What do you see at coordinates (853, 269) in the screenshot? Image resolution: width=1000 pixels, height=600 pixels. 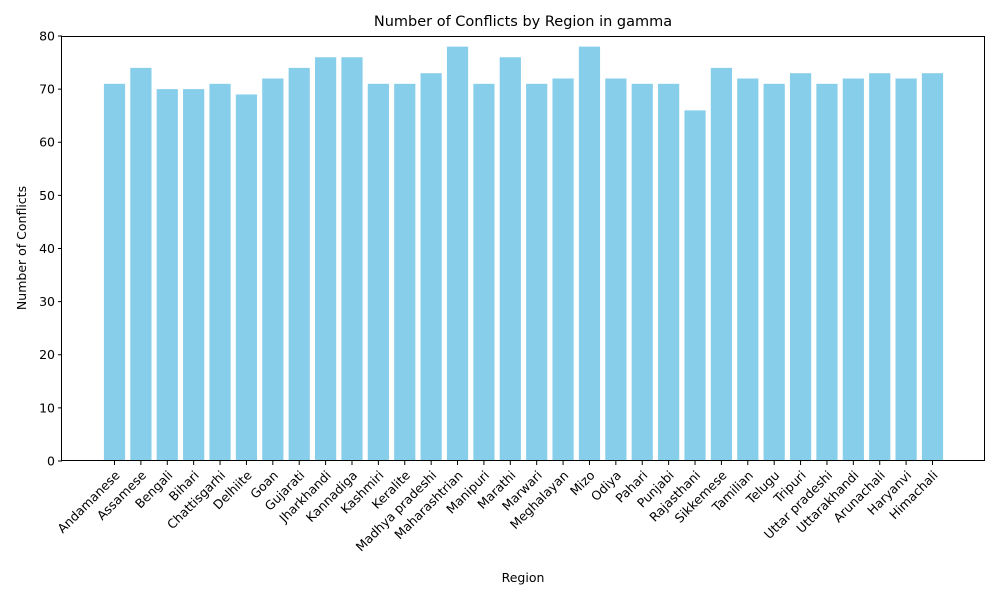 I see `bar-uttarakhandi` at bounding box center [853, 269].